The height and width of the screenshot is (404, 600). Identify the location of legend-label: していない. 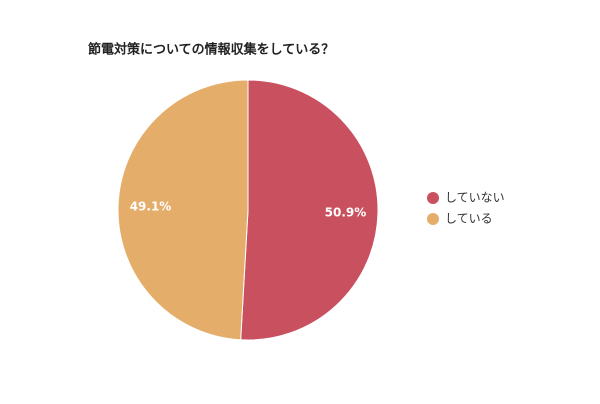
(475, 198).